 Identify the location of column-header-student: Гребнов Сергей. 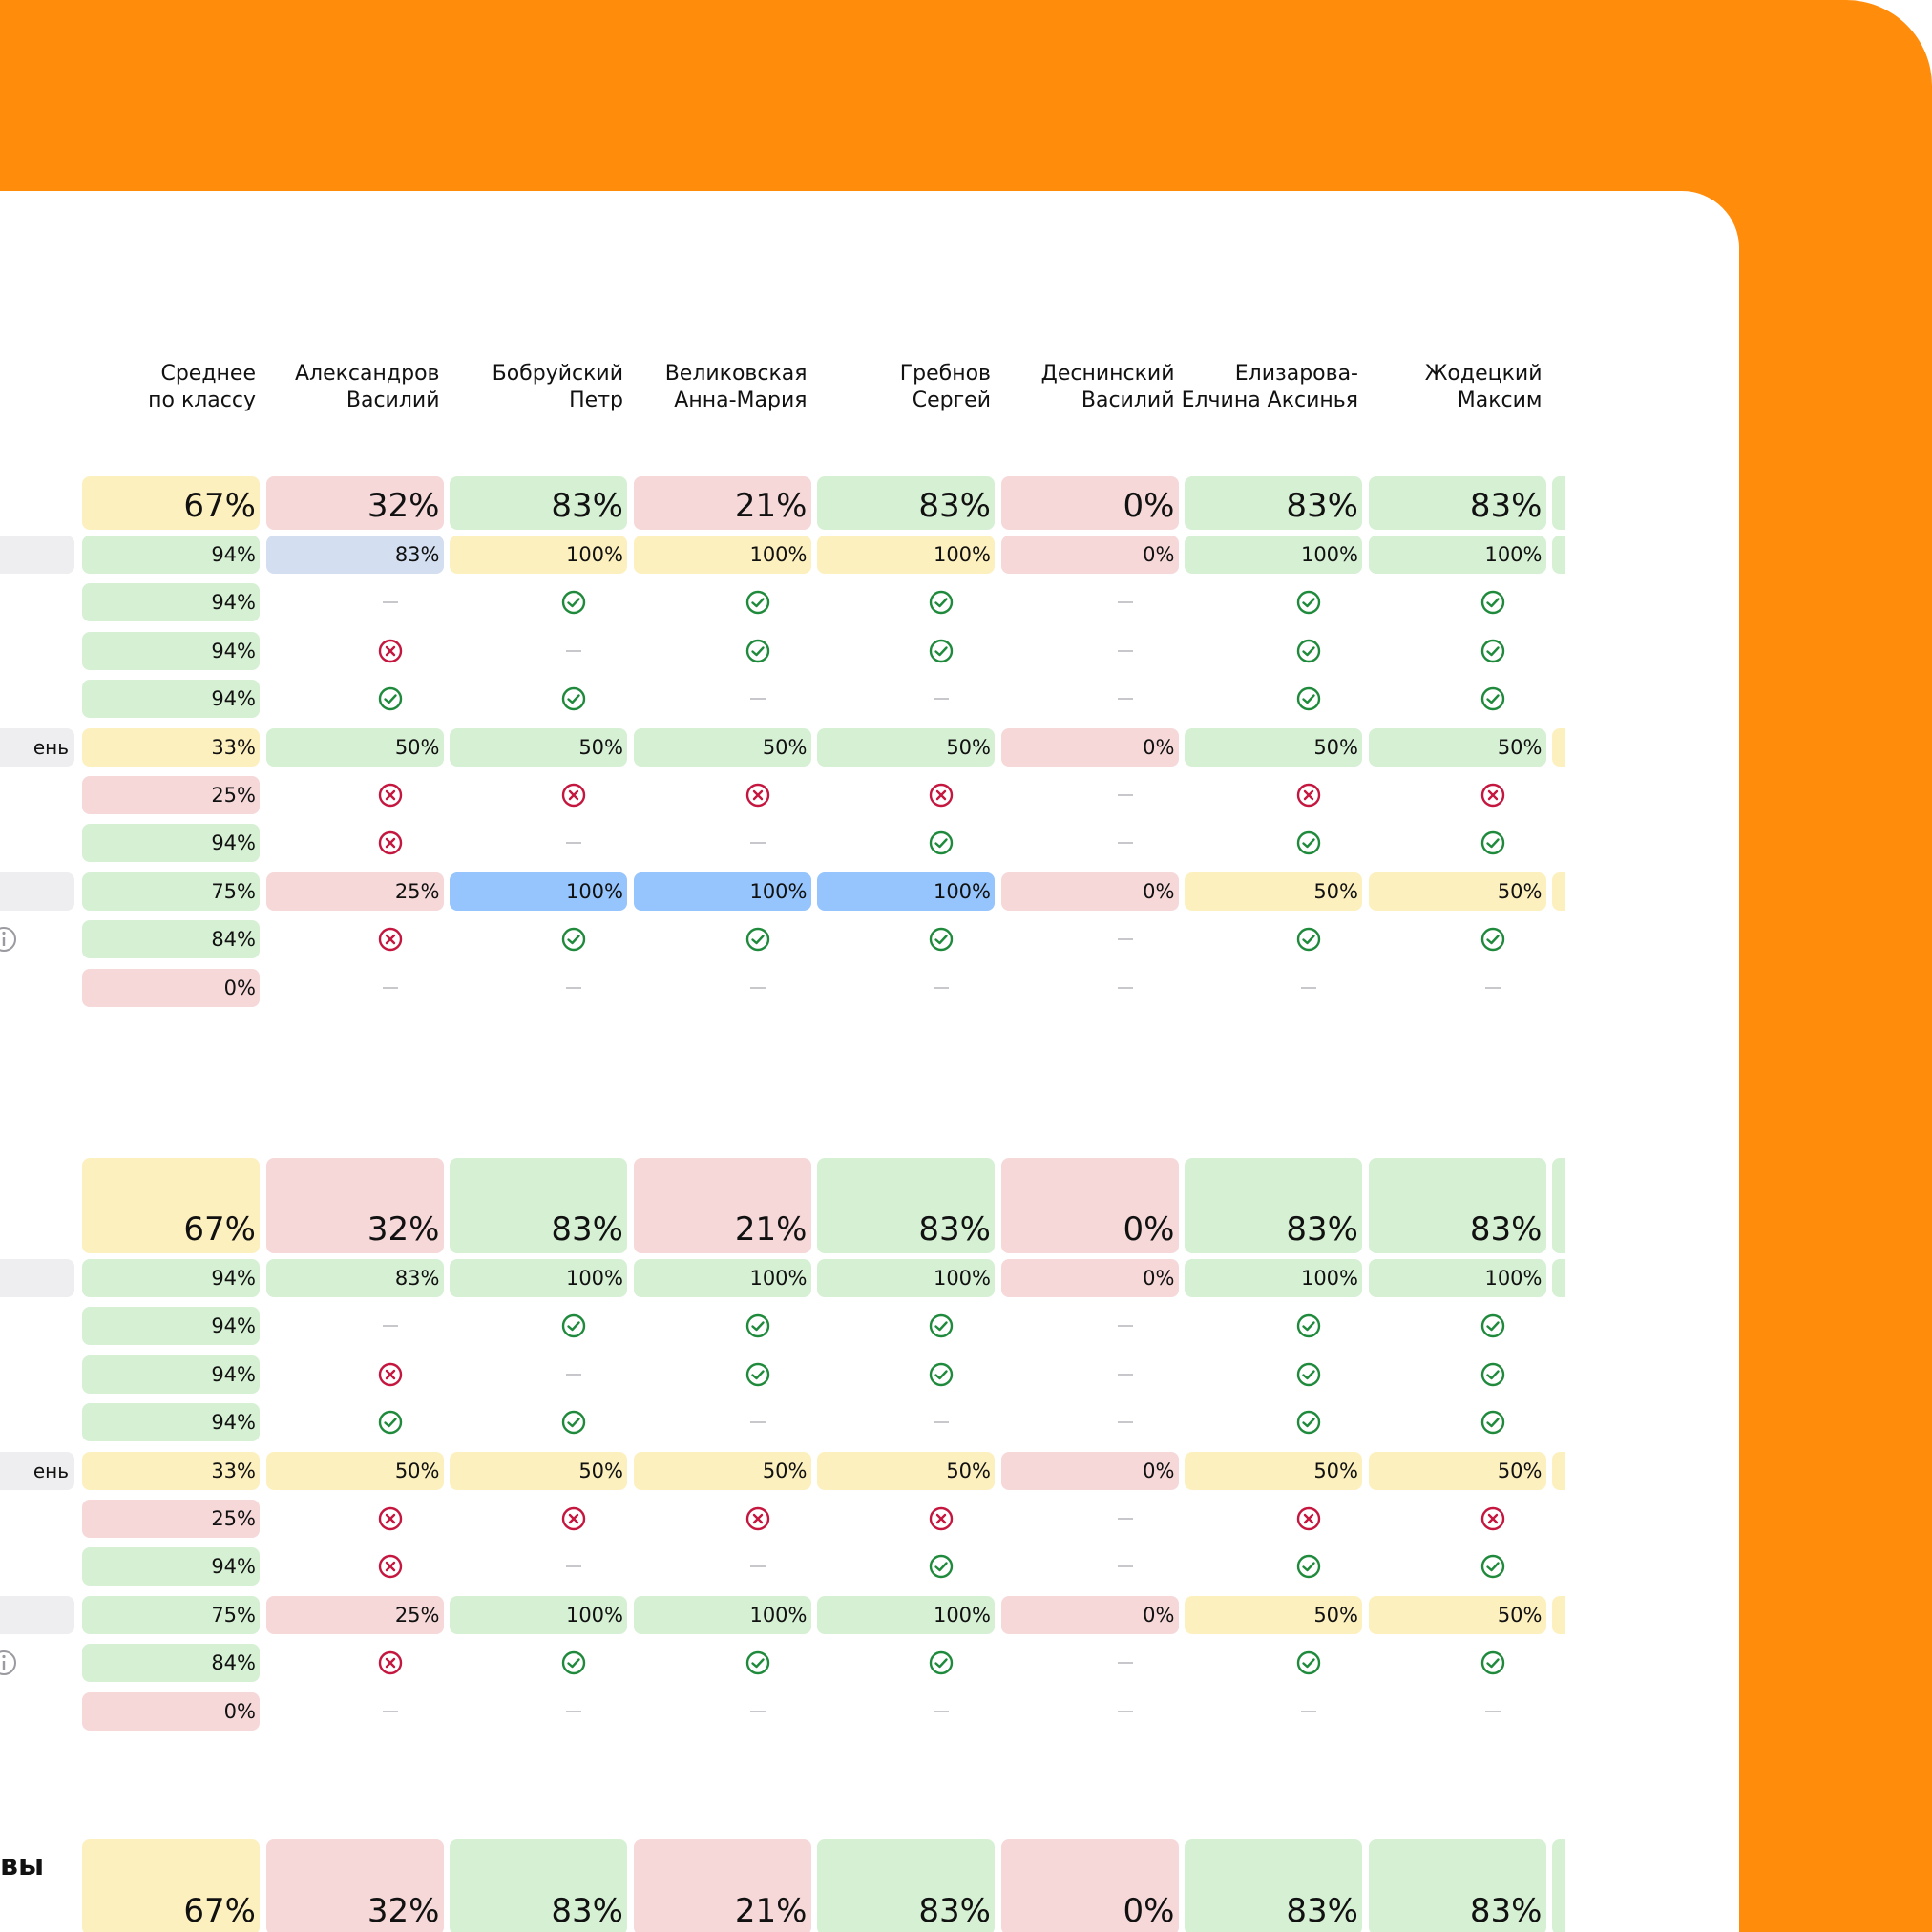
(945, 387).